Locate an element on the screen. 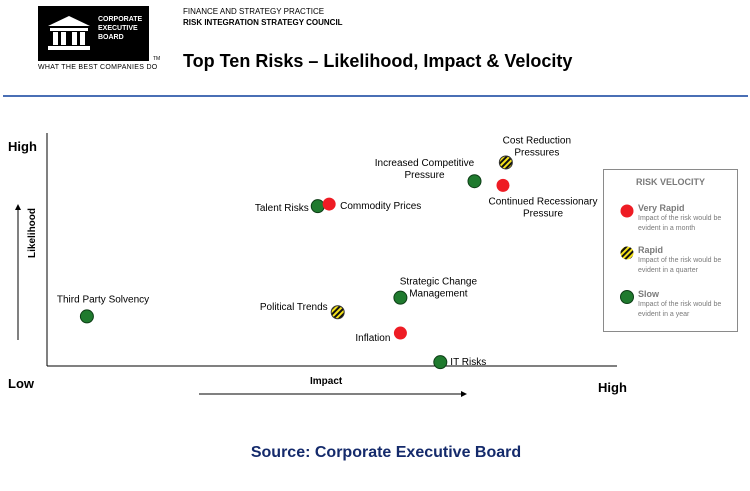 Image resolution: width=750 pixels, height=491 pixels. logo-text: CORPORATE EXECUTIVE BOARD is located at coordinates (120, 28).